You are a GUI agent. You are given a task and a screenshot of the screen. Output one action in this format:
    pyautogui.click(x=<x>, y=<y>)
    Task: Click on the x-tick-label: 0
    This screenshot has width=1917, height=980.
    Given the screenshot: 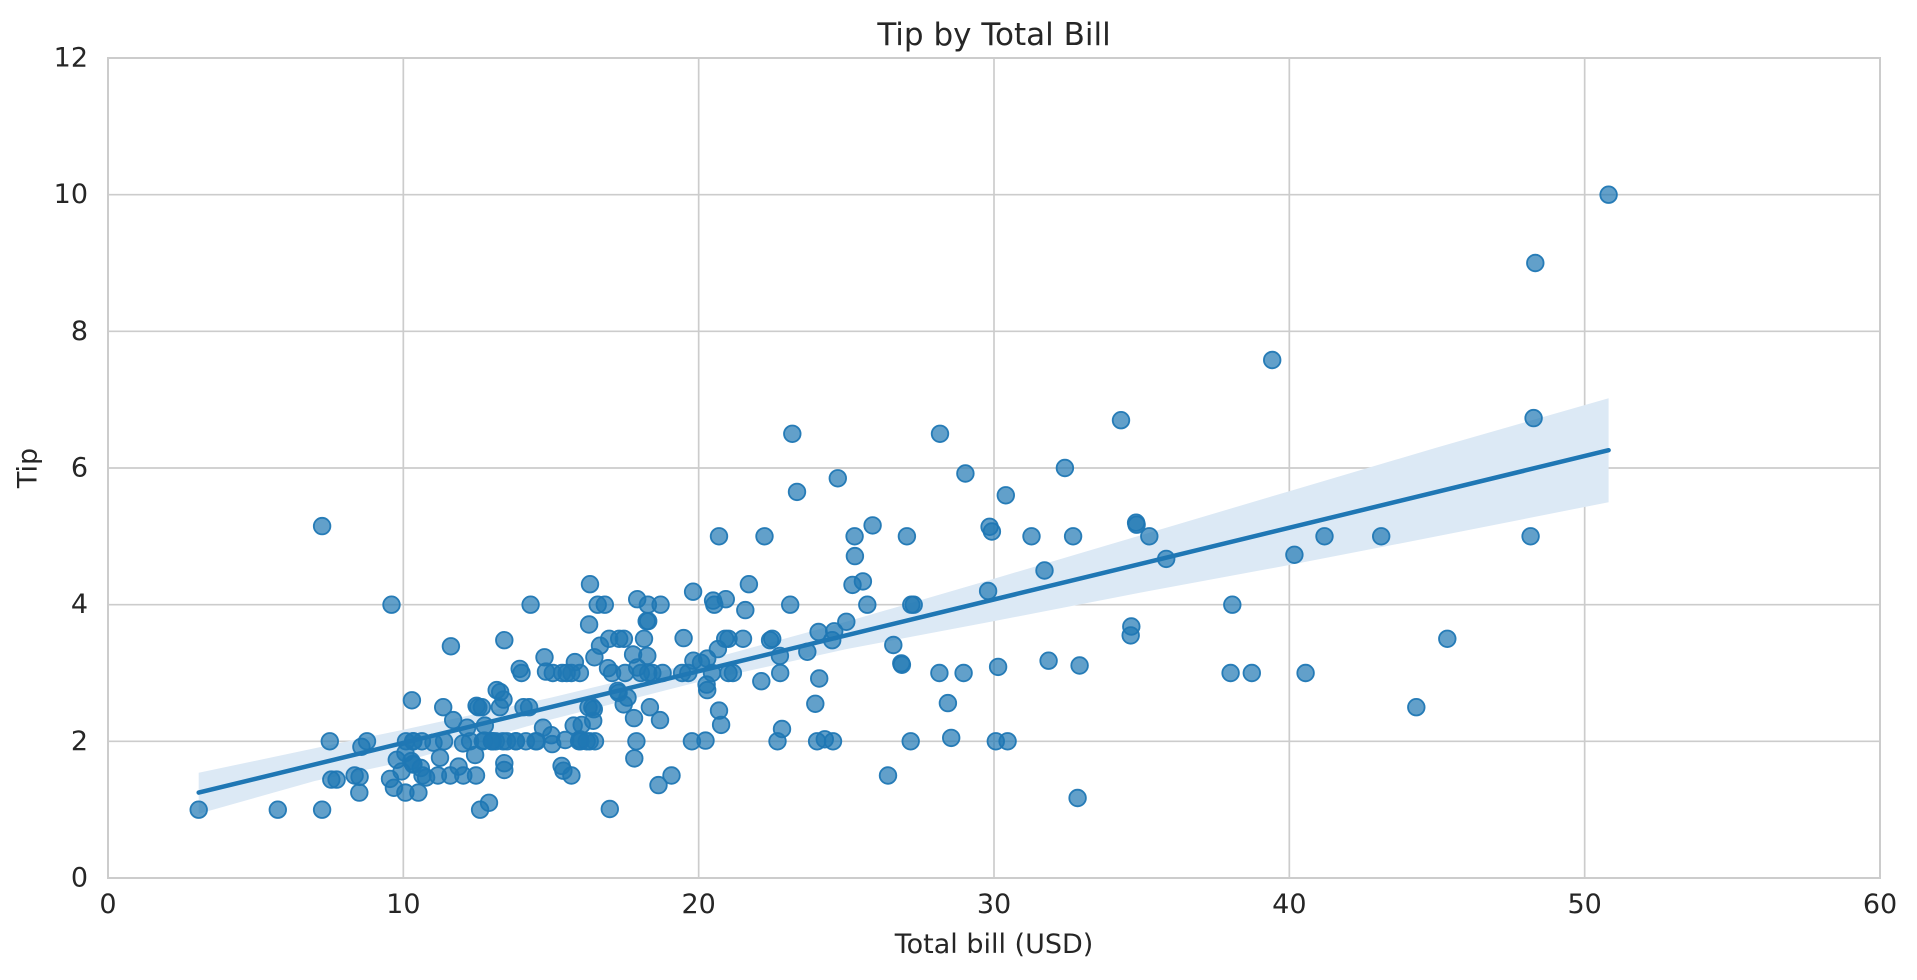 What is the action you would take?
    pyautogui.click(x=107, y=904)
    